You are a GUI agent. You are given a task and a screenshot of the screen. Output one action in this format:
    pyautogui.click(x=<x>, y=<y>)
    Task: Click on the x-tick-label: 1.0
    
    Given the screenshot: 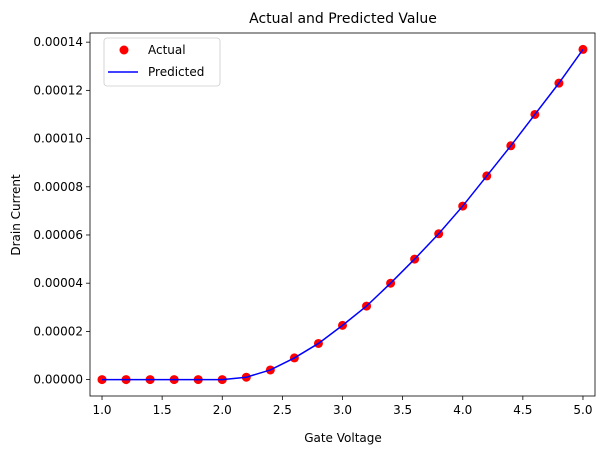 What is the action you would take?
    pyautogui.click(x=101, y=410)
    